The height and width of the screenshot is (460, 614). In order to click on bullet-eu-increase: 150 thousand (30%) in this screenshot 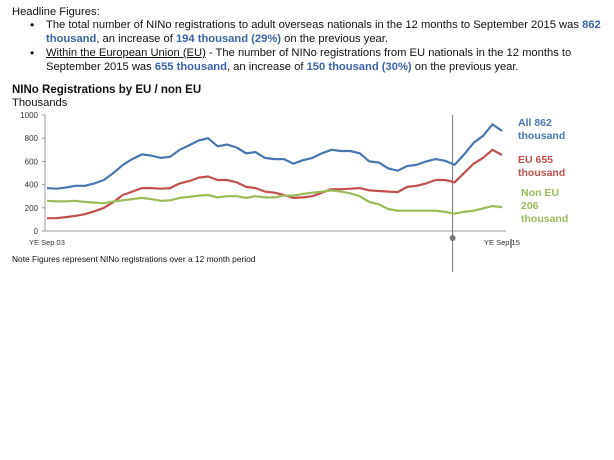, I will do `click(359, 66)`.